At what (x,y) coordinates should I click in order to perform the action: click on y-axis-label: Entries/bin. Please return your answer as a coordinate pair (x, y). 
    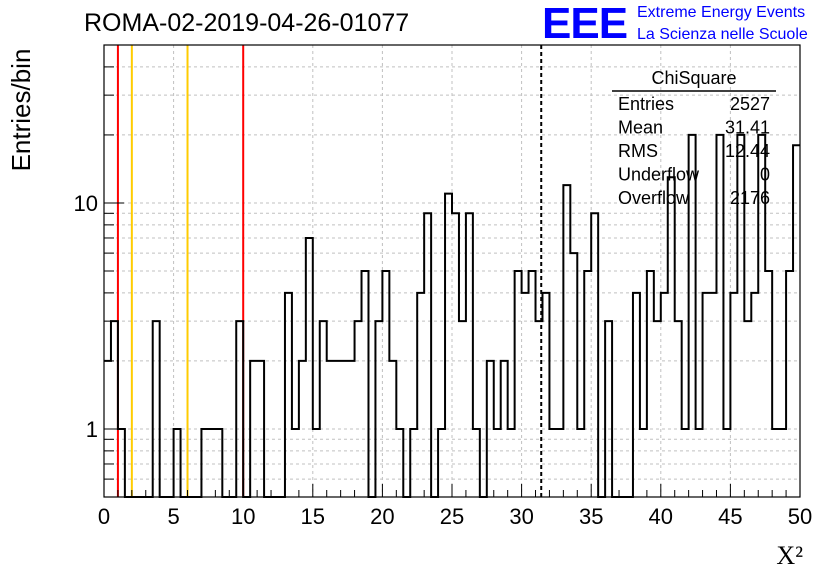
    Looking at the image, I should click on (21, 110).